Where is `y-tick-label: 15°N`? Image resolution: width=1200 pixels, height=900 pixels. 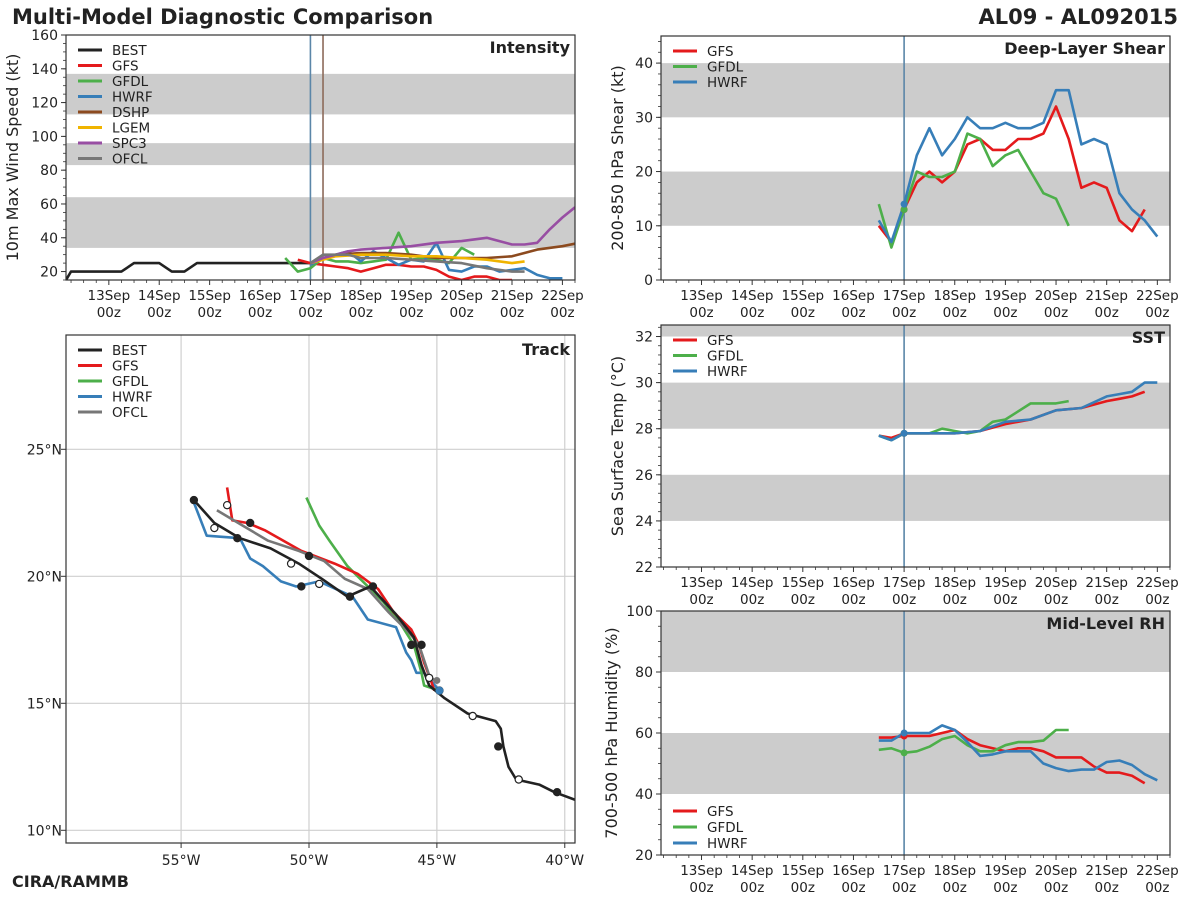
y-tick-label: 15°N is located at coordinates (44, 704).